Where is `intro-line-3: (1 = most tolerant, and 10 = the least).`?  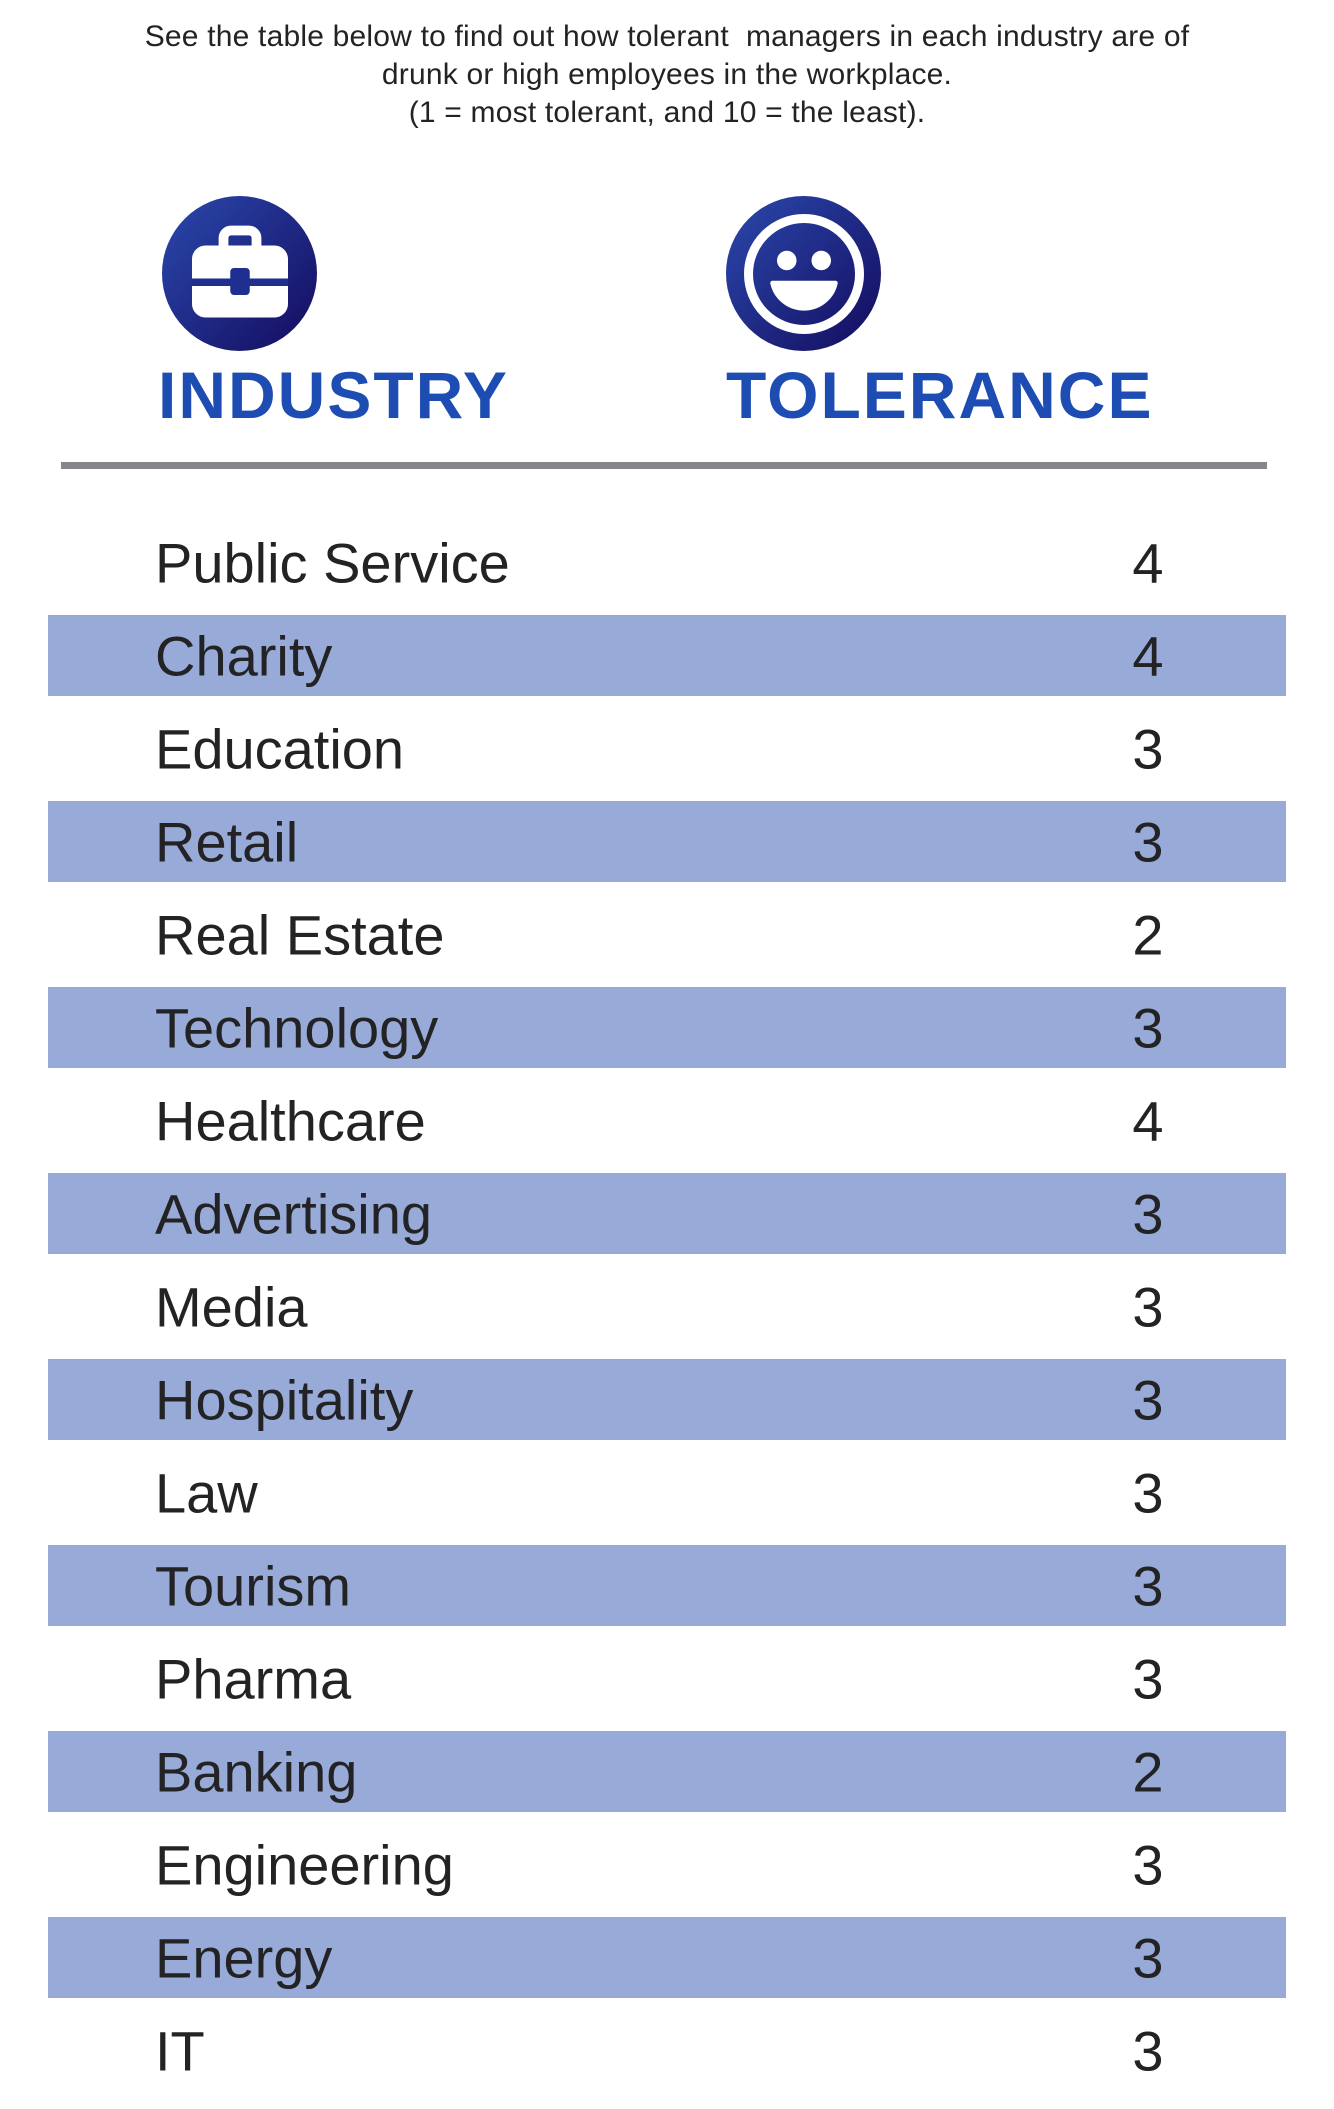 intro-line-3: (1 = most tolerant, and 10 = the least). is located at coordinates (667, 112).